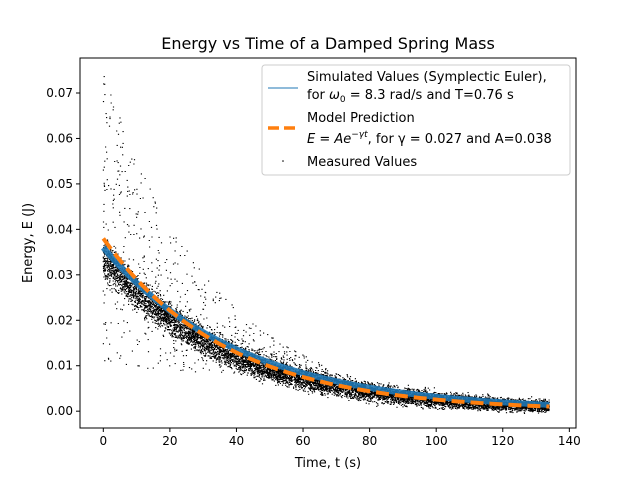  What do you see at coordinates (369, 441) in the screenshot?
I see `x-tick-label: 80` at bounding box center [369, 441].